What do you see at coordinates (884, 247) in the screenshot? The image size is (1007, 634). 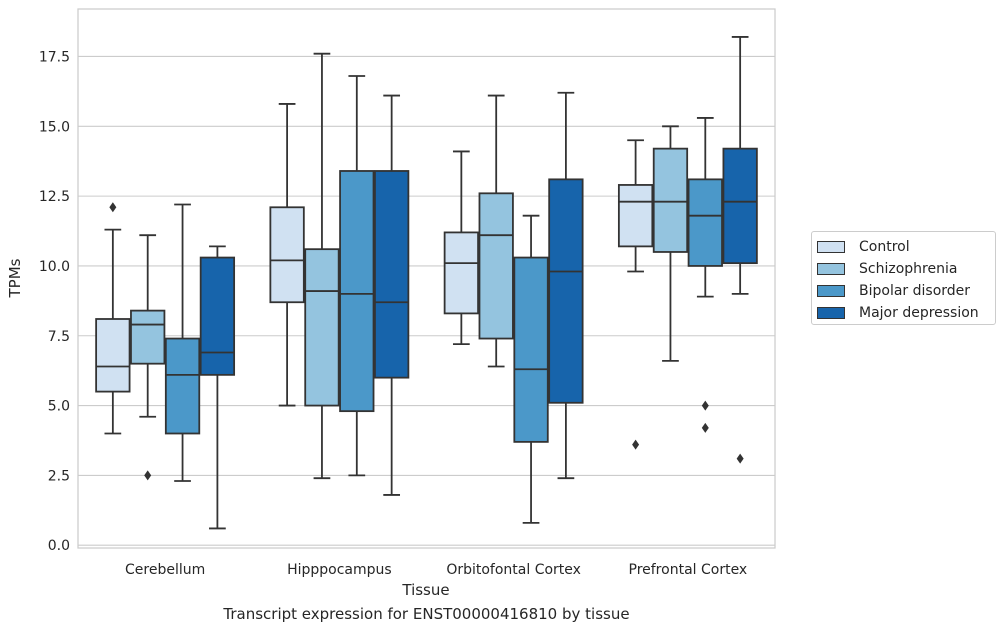 I see `legend-label: Control` at bounding box center [884, 247].